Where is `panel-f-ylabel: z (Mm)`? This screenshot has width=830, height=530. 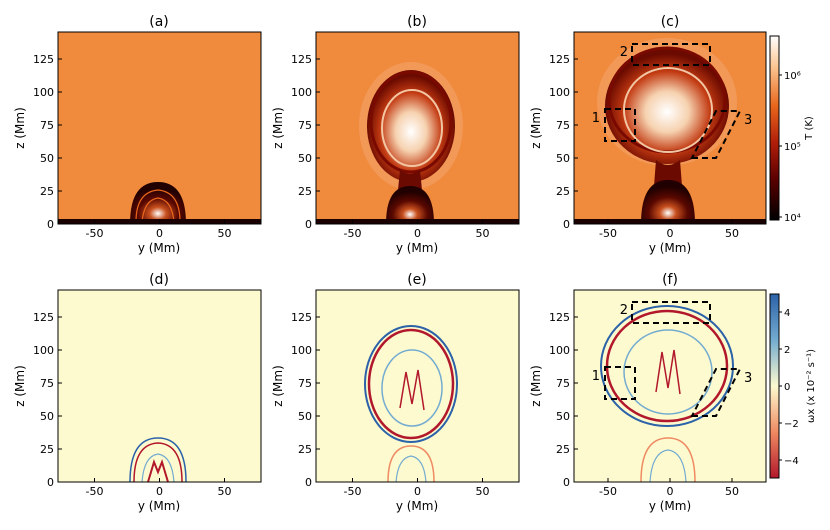
panel-f-ylabel: z (Mm) is located at coordinates (536, 386).